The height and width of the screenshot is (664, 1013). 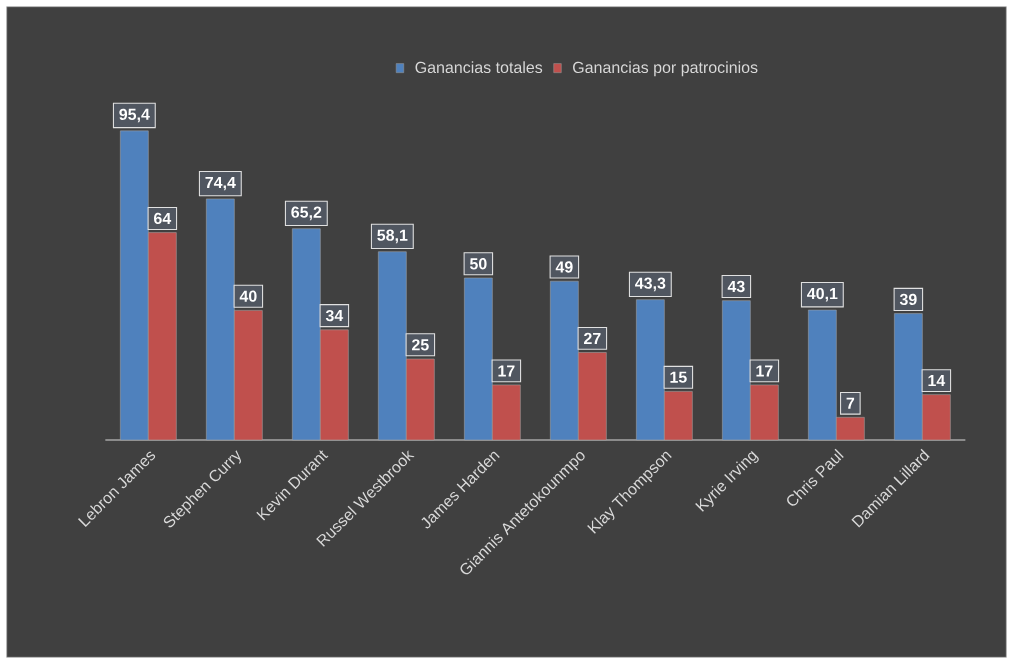 I want to click on data-label: 95,4, so click(x=134, y=115).